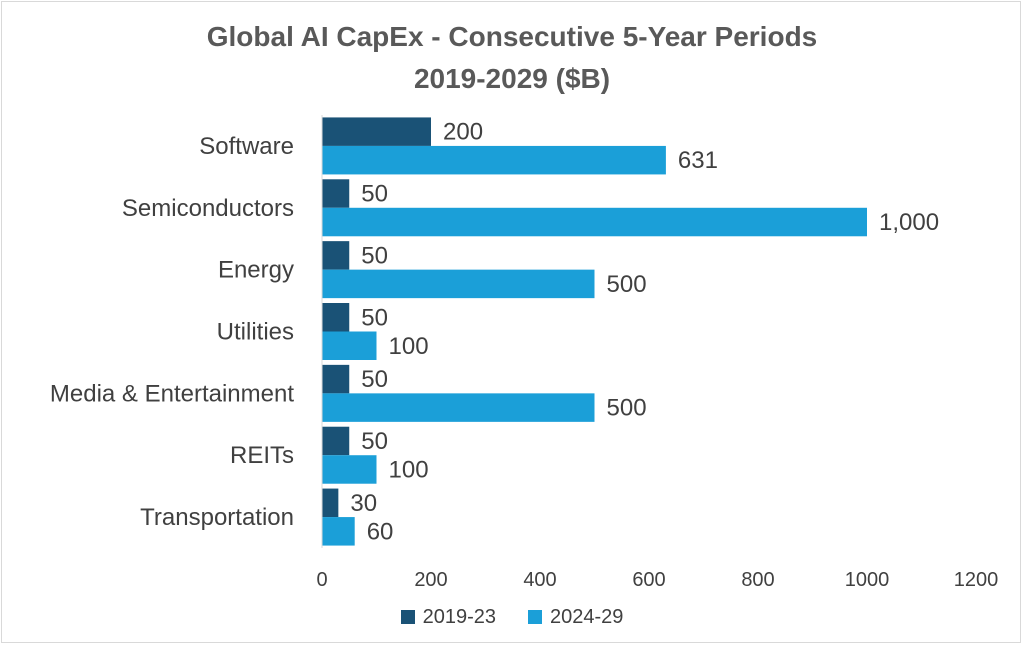 The image size is (1024, 646). What do you see at coordinates (217, 517) in the screenshot?
I see `category-label: Transportation` at bounding box center [217, 517].